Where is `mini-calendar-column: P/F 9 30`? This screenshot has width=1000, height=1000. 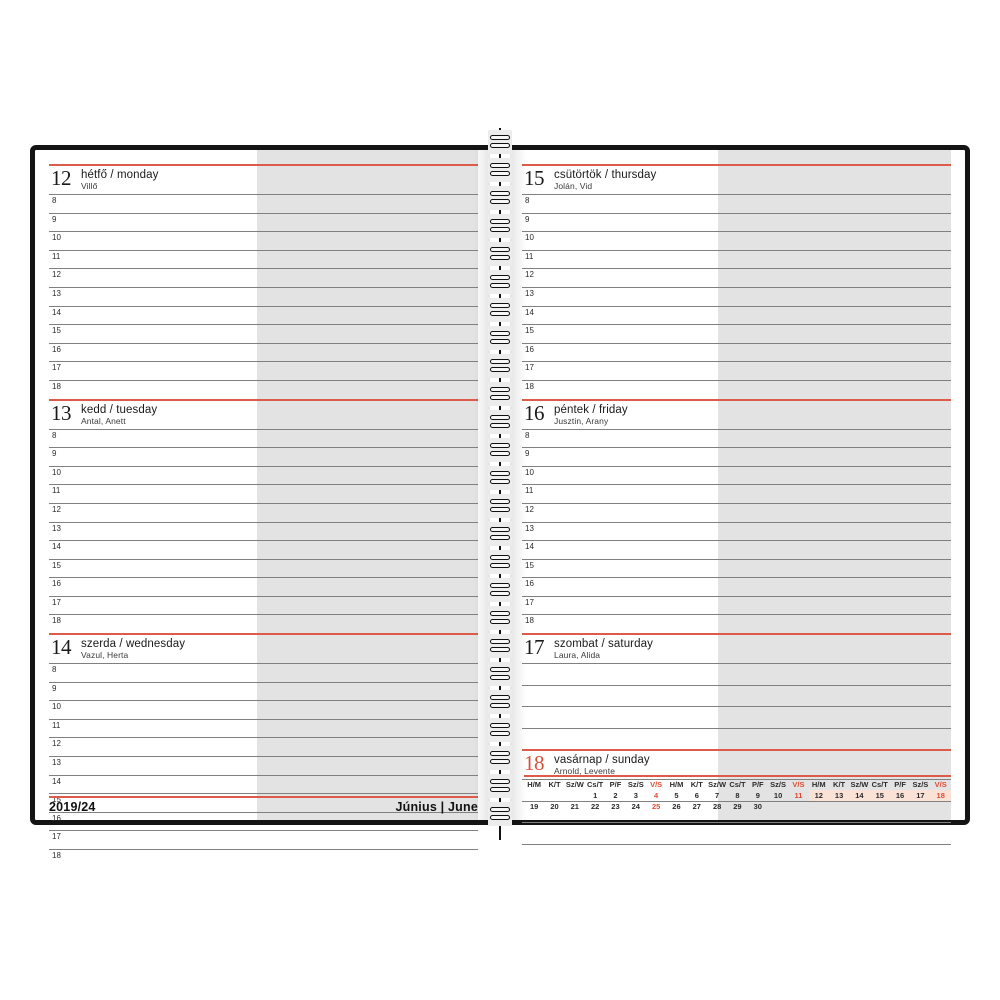
mini-calendar-column: P/F 9 30 is located at coordinates (758, 795).